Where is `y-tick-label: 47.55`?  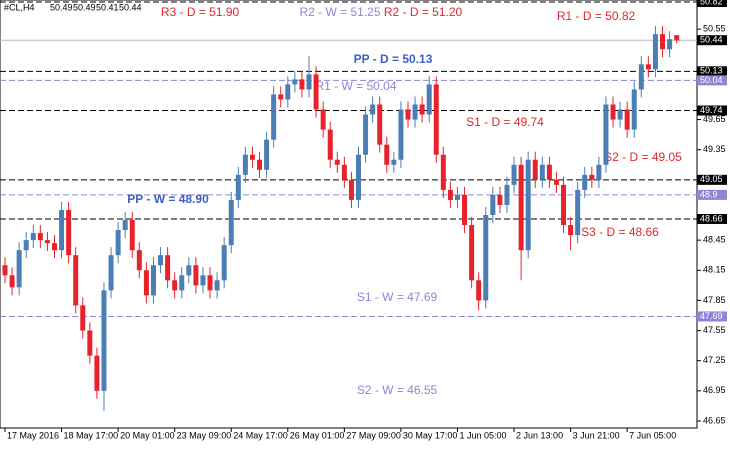 y-tick-label: 47.55 is located at coordinates (714, 330).